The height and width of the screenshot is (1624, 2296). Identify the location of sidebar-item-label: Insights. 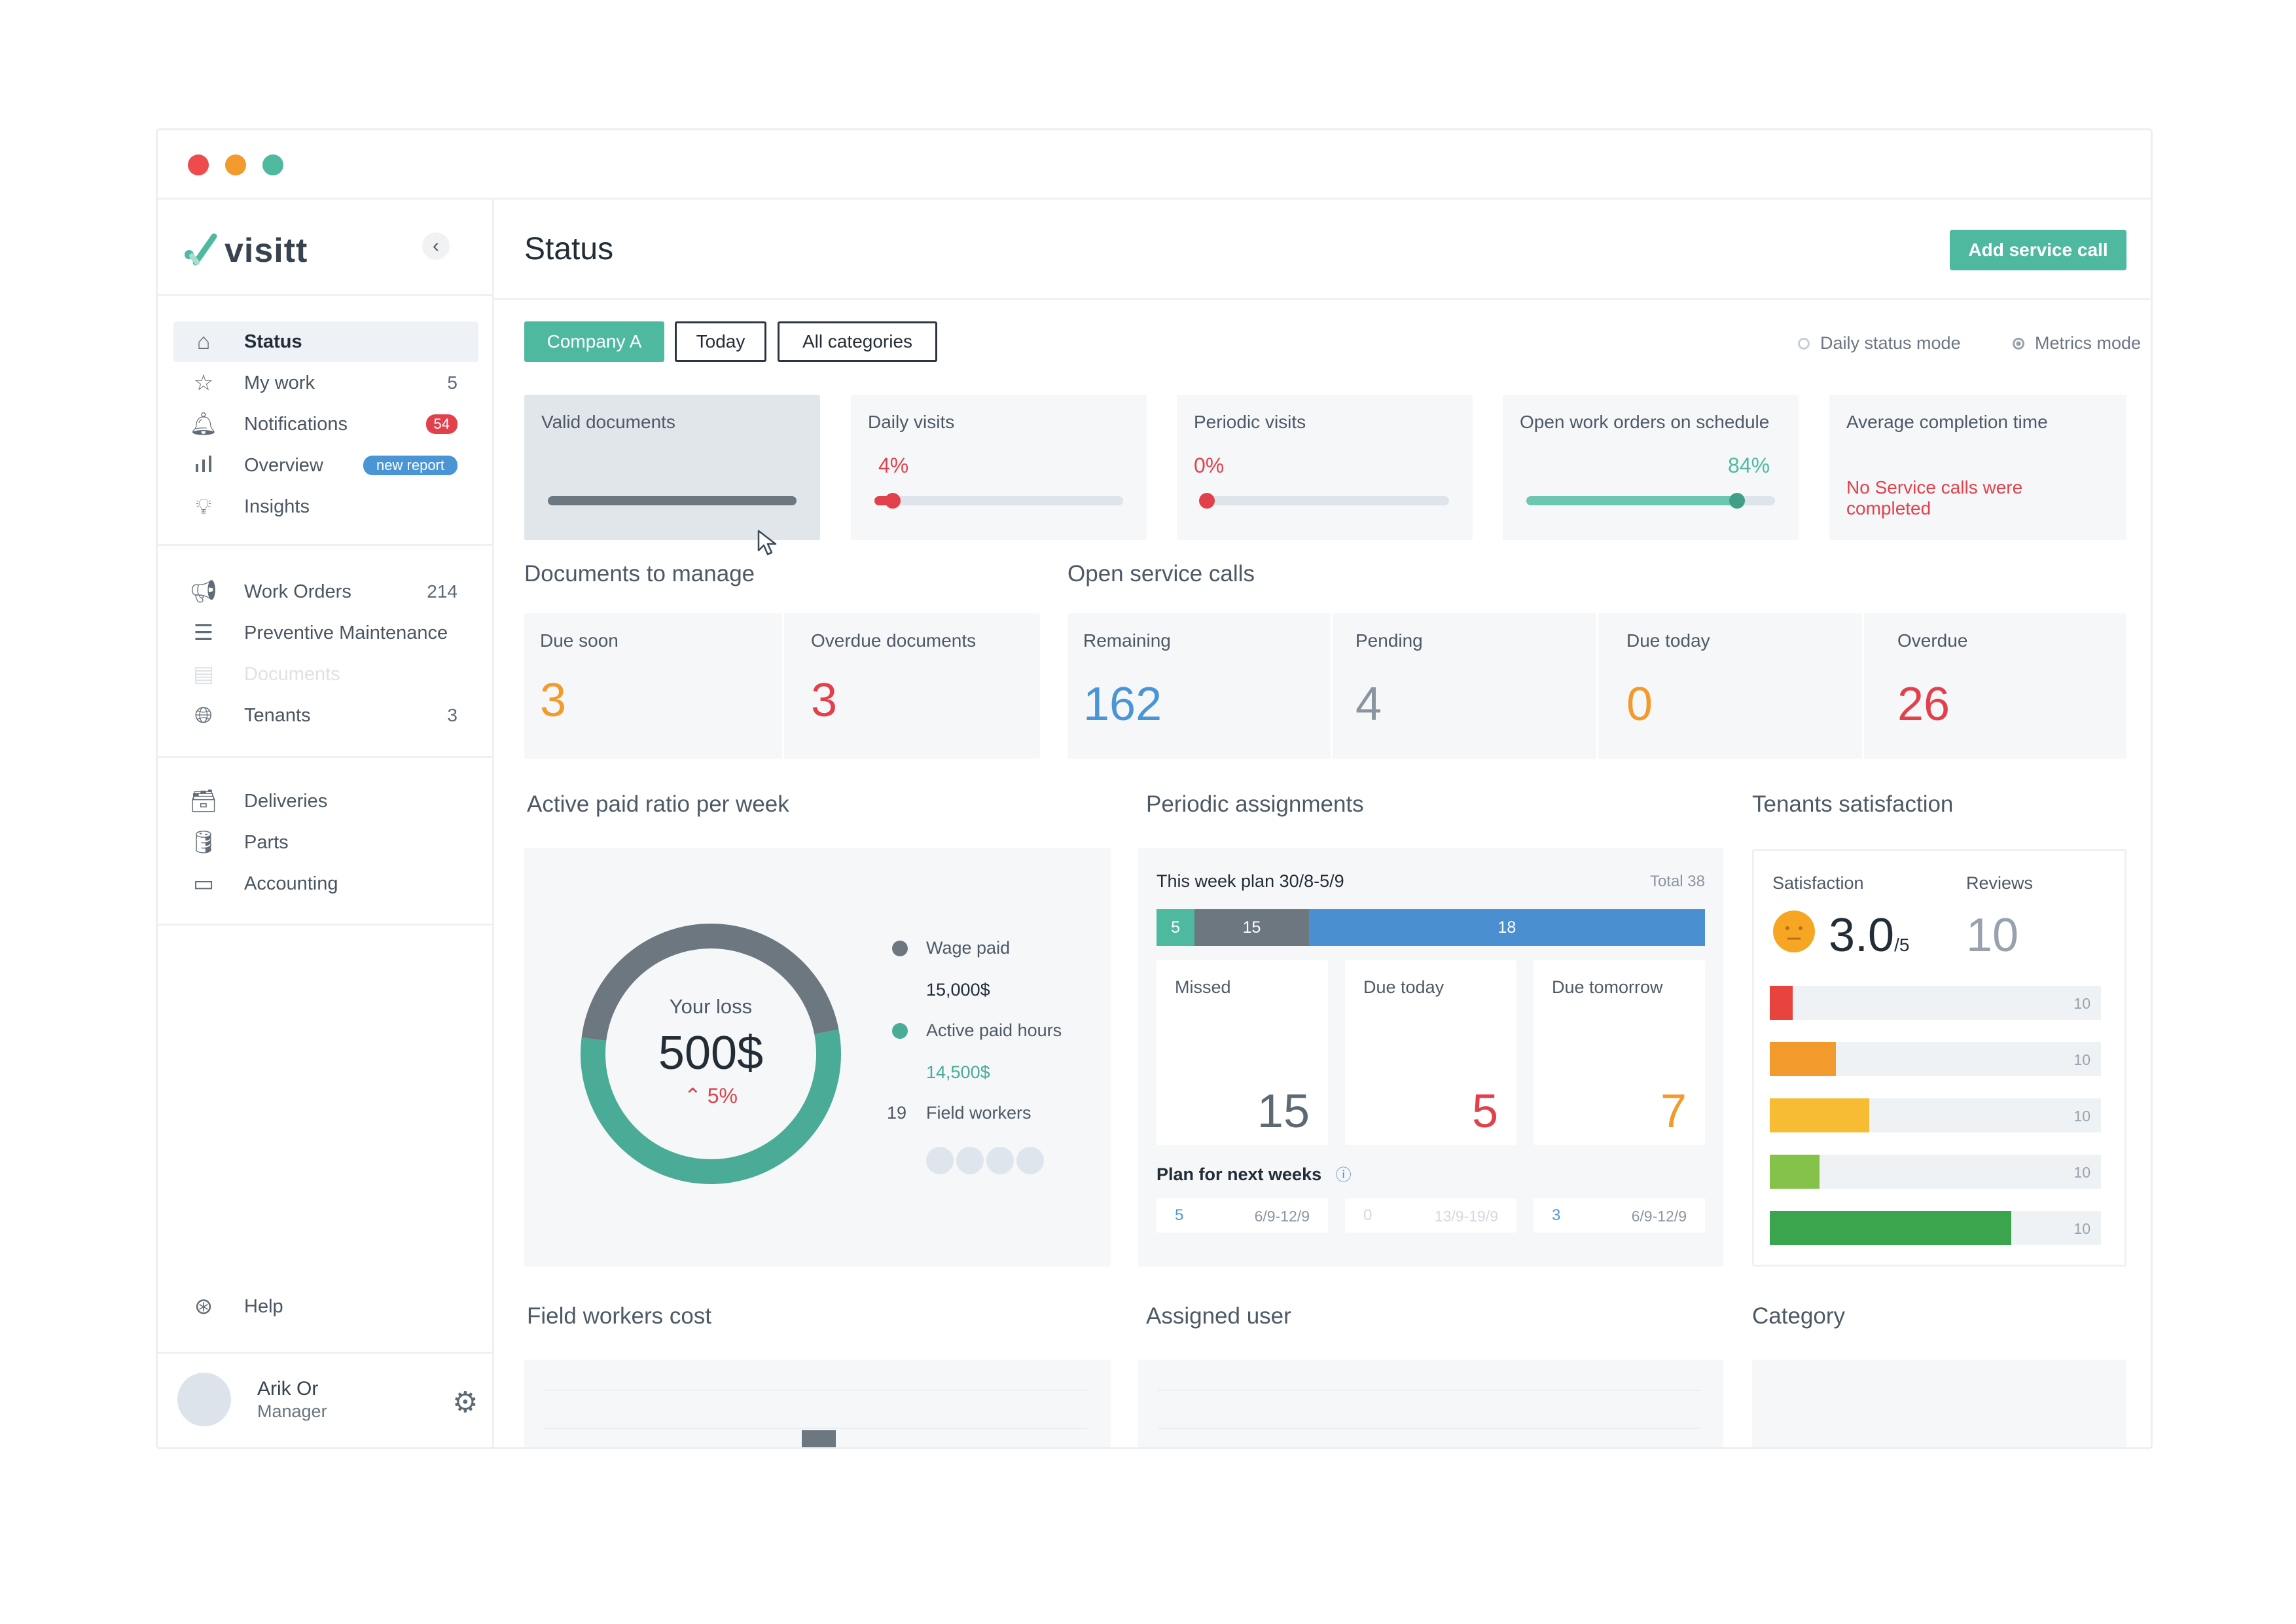
(277, 506).